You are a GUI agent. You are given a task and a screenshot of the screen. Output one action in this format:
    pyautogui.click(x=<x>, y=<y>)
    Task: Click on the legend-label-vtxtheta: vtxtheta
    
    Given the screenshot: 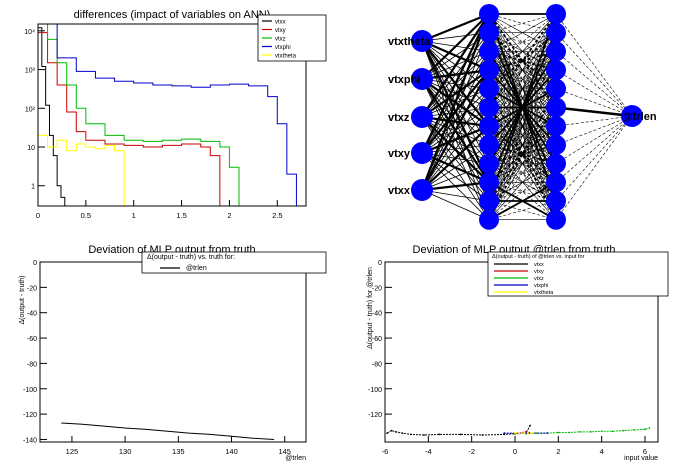 What is the action you would take?
    pyautogui.click(x=544, y=293)
    